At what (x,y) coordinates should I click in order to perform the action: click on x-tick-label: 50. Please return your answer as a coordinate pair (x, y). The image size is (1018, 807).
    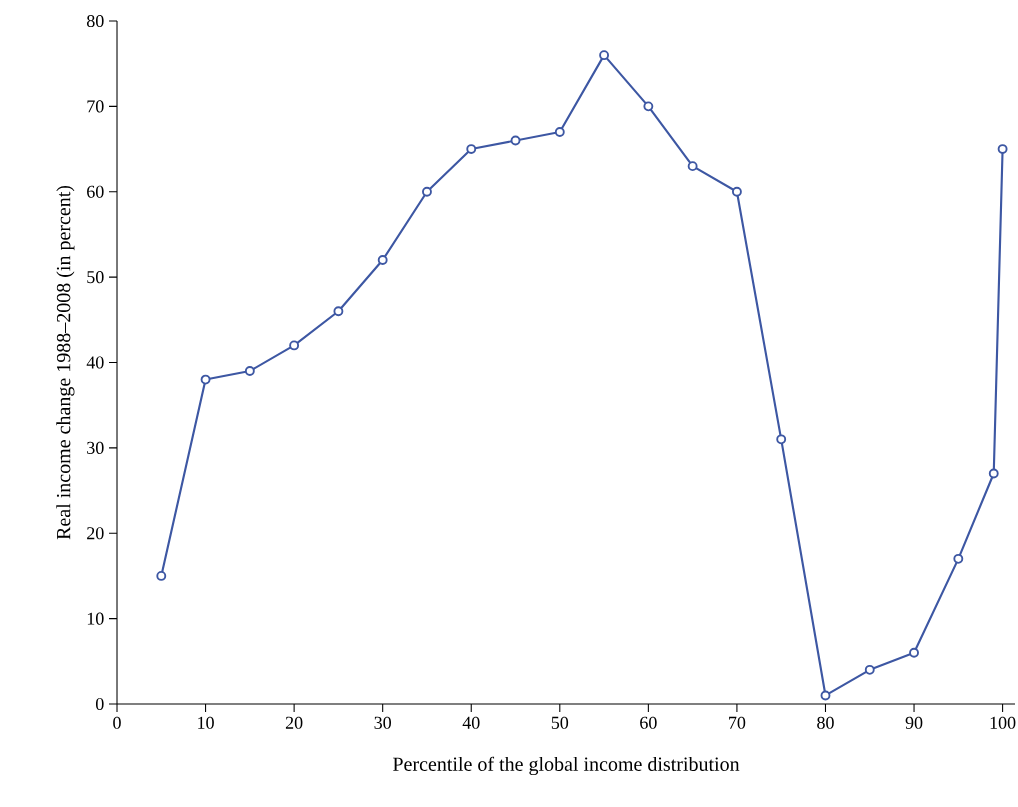
    Looking at the image, I should click on (560, 722).